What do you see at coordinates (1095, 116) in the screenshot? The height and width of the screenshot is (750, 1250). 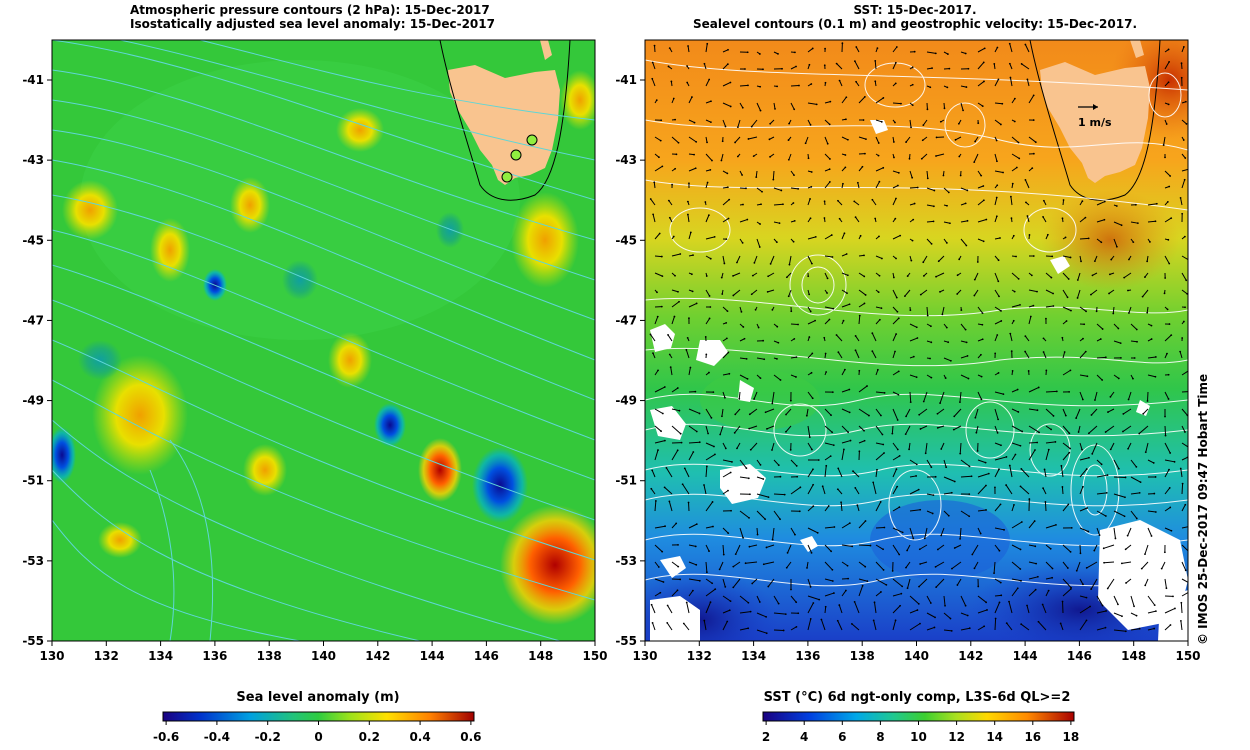 I see `velocity-scale: 1 m/s` at bounding box center [1095, 116].